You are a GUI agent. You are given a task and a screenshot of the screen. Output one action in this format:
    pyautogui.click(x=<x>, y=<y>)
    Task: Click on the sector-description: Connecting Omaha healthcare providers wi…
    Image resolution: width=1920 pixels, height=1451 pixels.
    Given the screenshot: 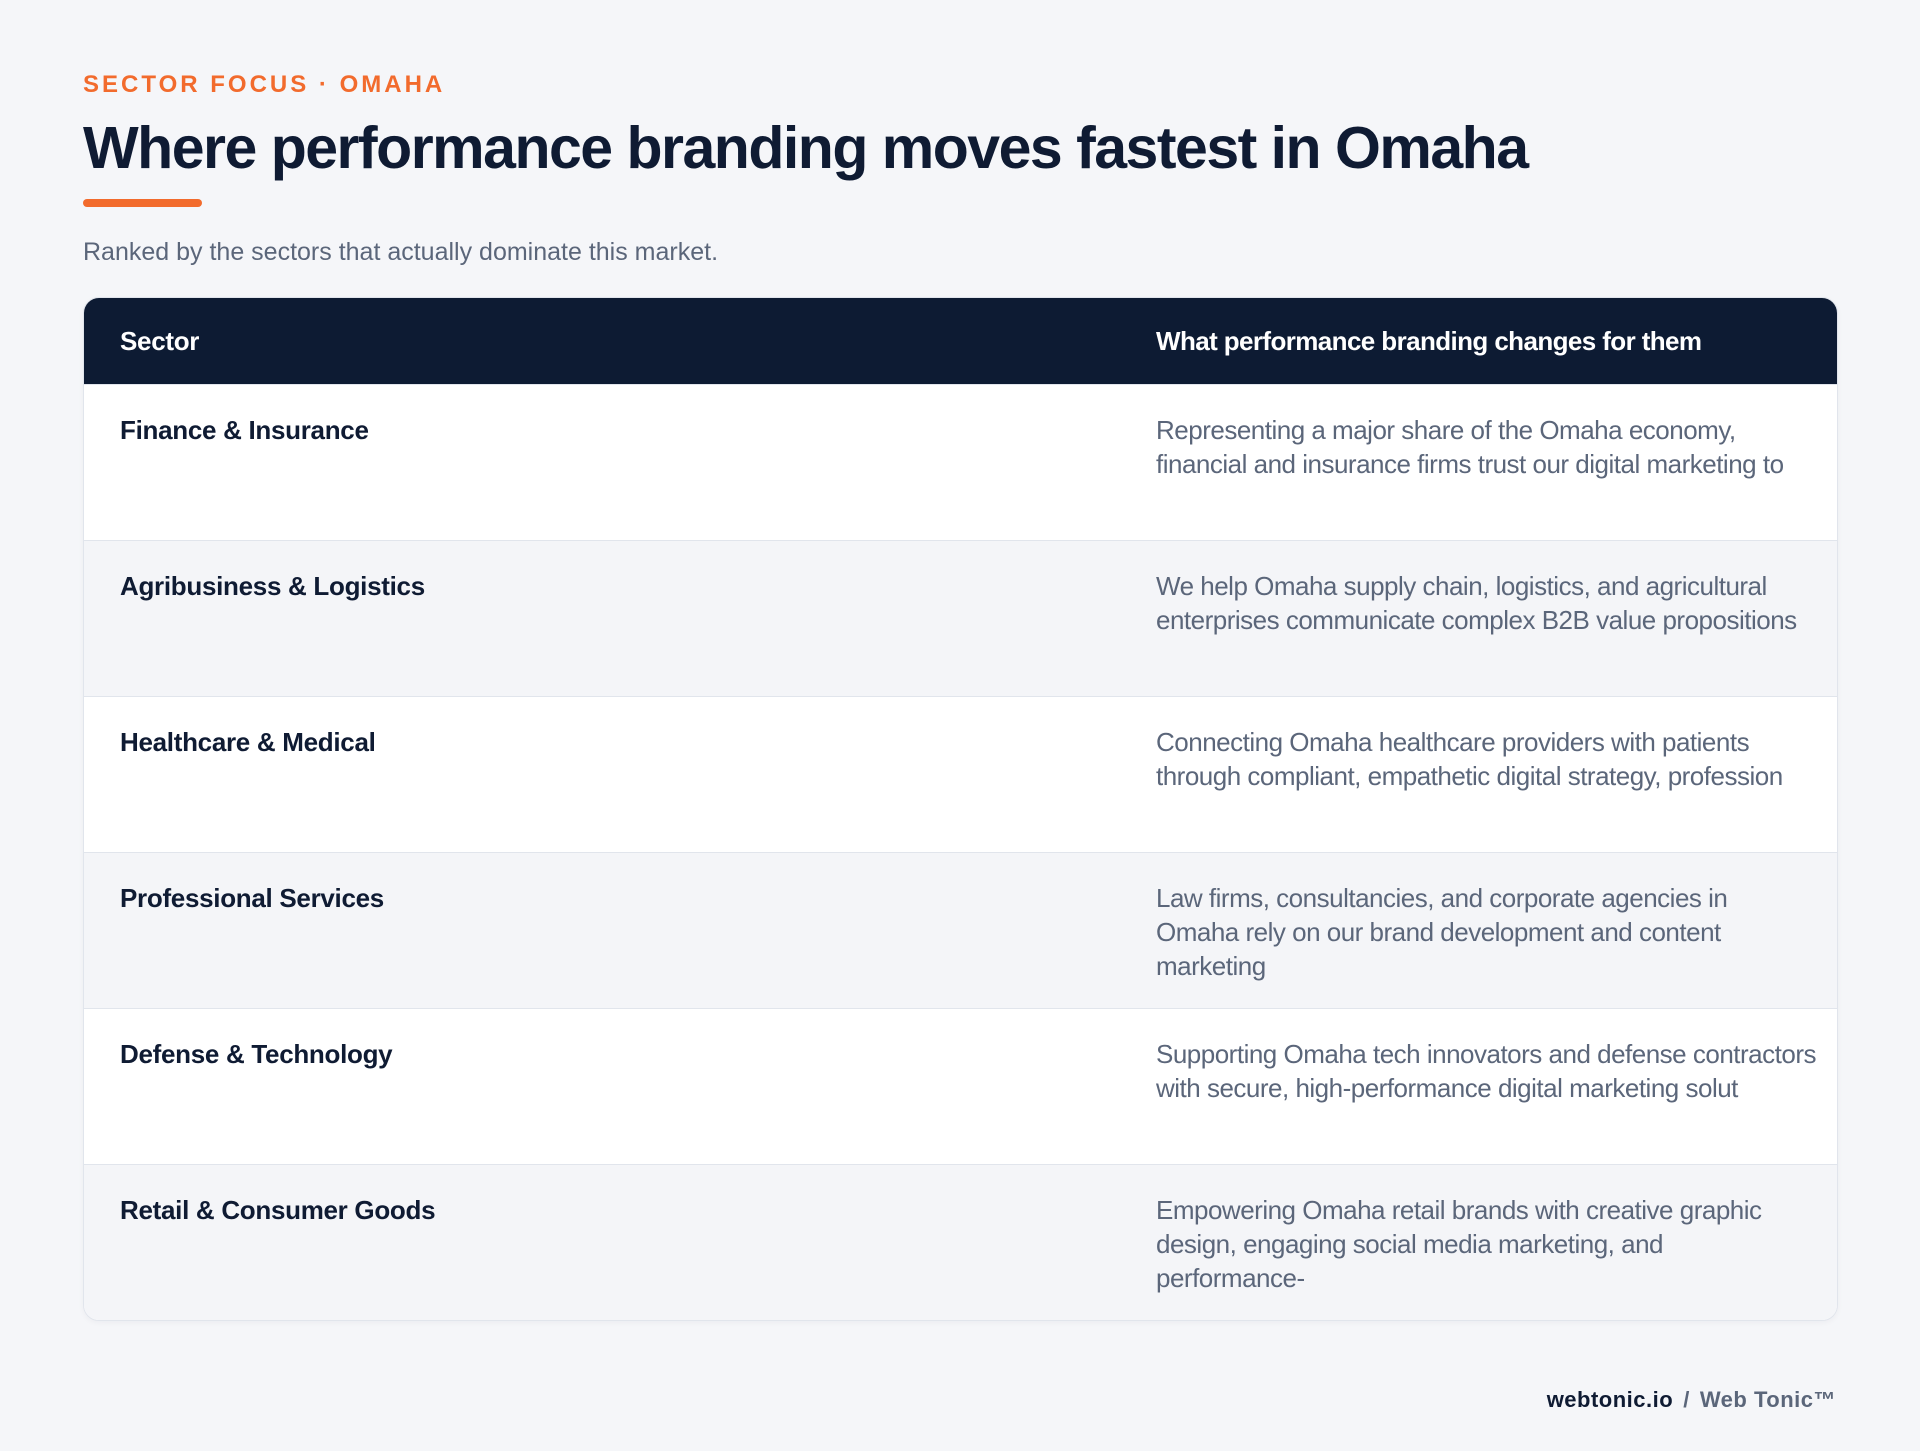 What is the action you would take?
    pyautogui.click(x=1469, y=759)
    